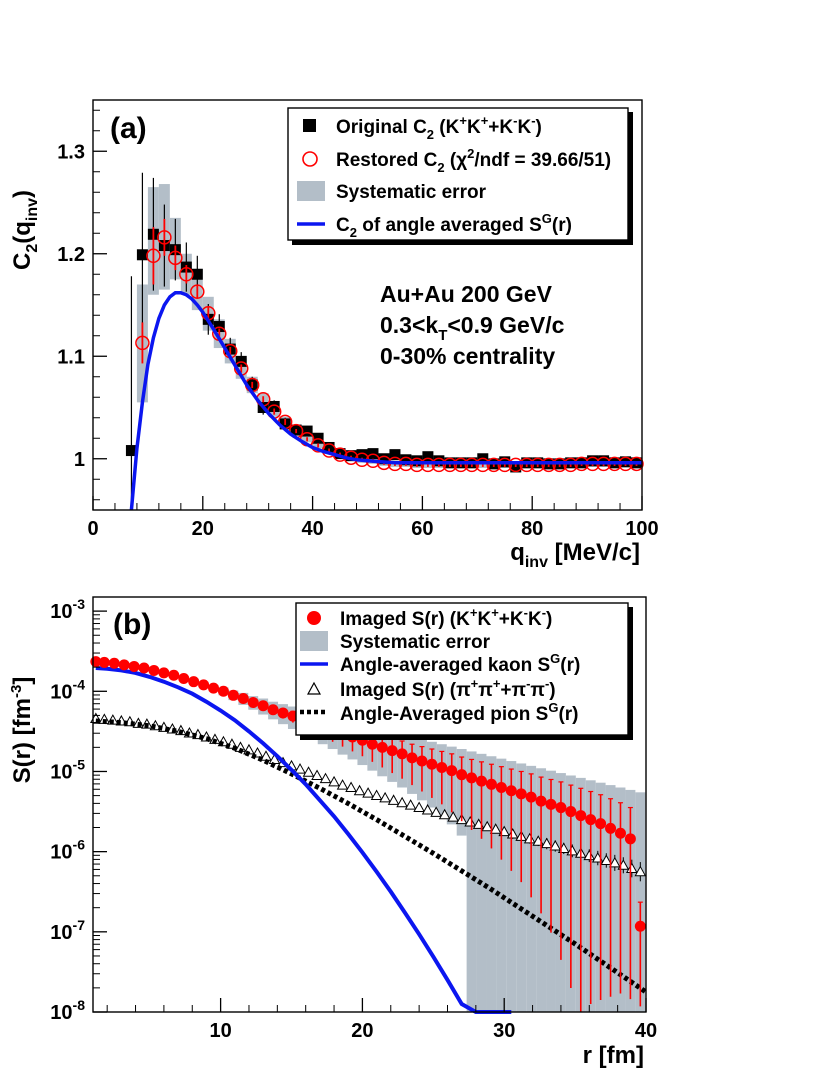 This screenshot has height=1075, width=830. Describe the element at coordinates (67, 609) in the screenshot. I see `y-tick-label: 10⁻³` at that location.